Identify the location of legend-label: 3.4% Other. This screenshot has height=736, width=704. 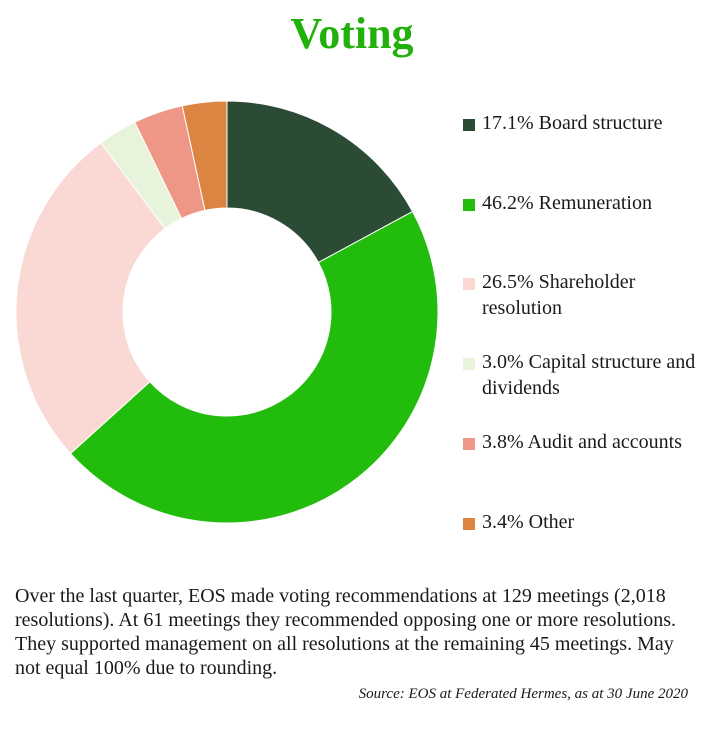
(528, 522).